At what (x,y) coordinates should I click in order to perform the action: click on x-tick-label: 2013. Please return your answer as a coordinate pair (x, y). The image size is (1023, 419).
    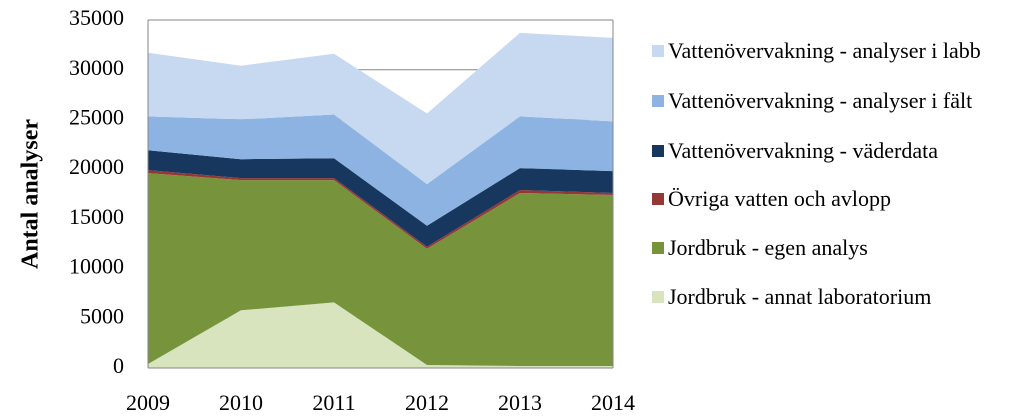
    Looking at the image, I should click on (520, 402).